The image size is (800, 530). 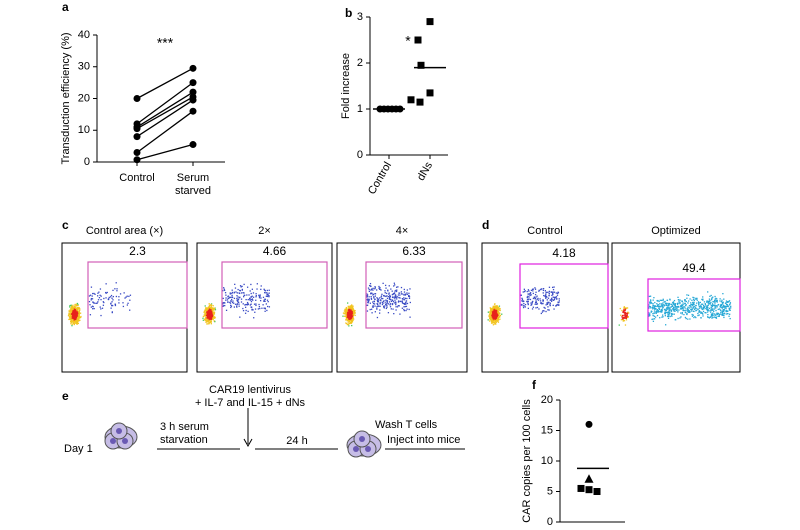 I want to click on diagram-art, so click(x=284, y=433).